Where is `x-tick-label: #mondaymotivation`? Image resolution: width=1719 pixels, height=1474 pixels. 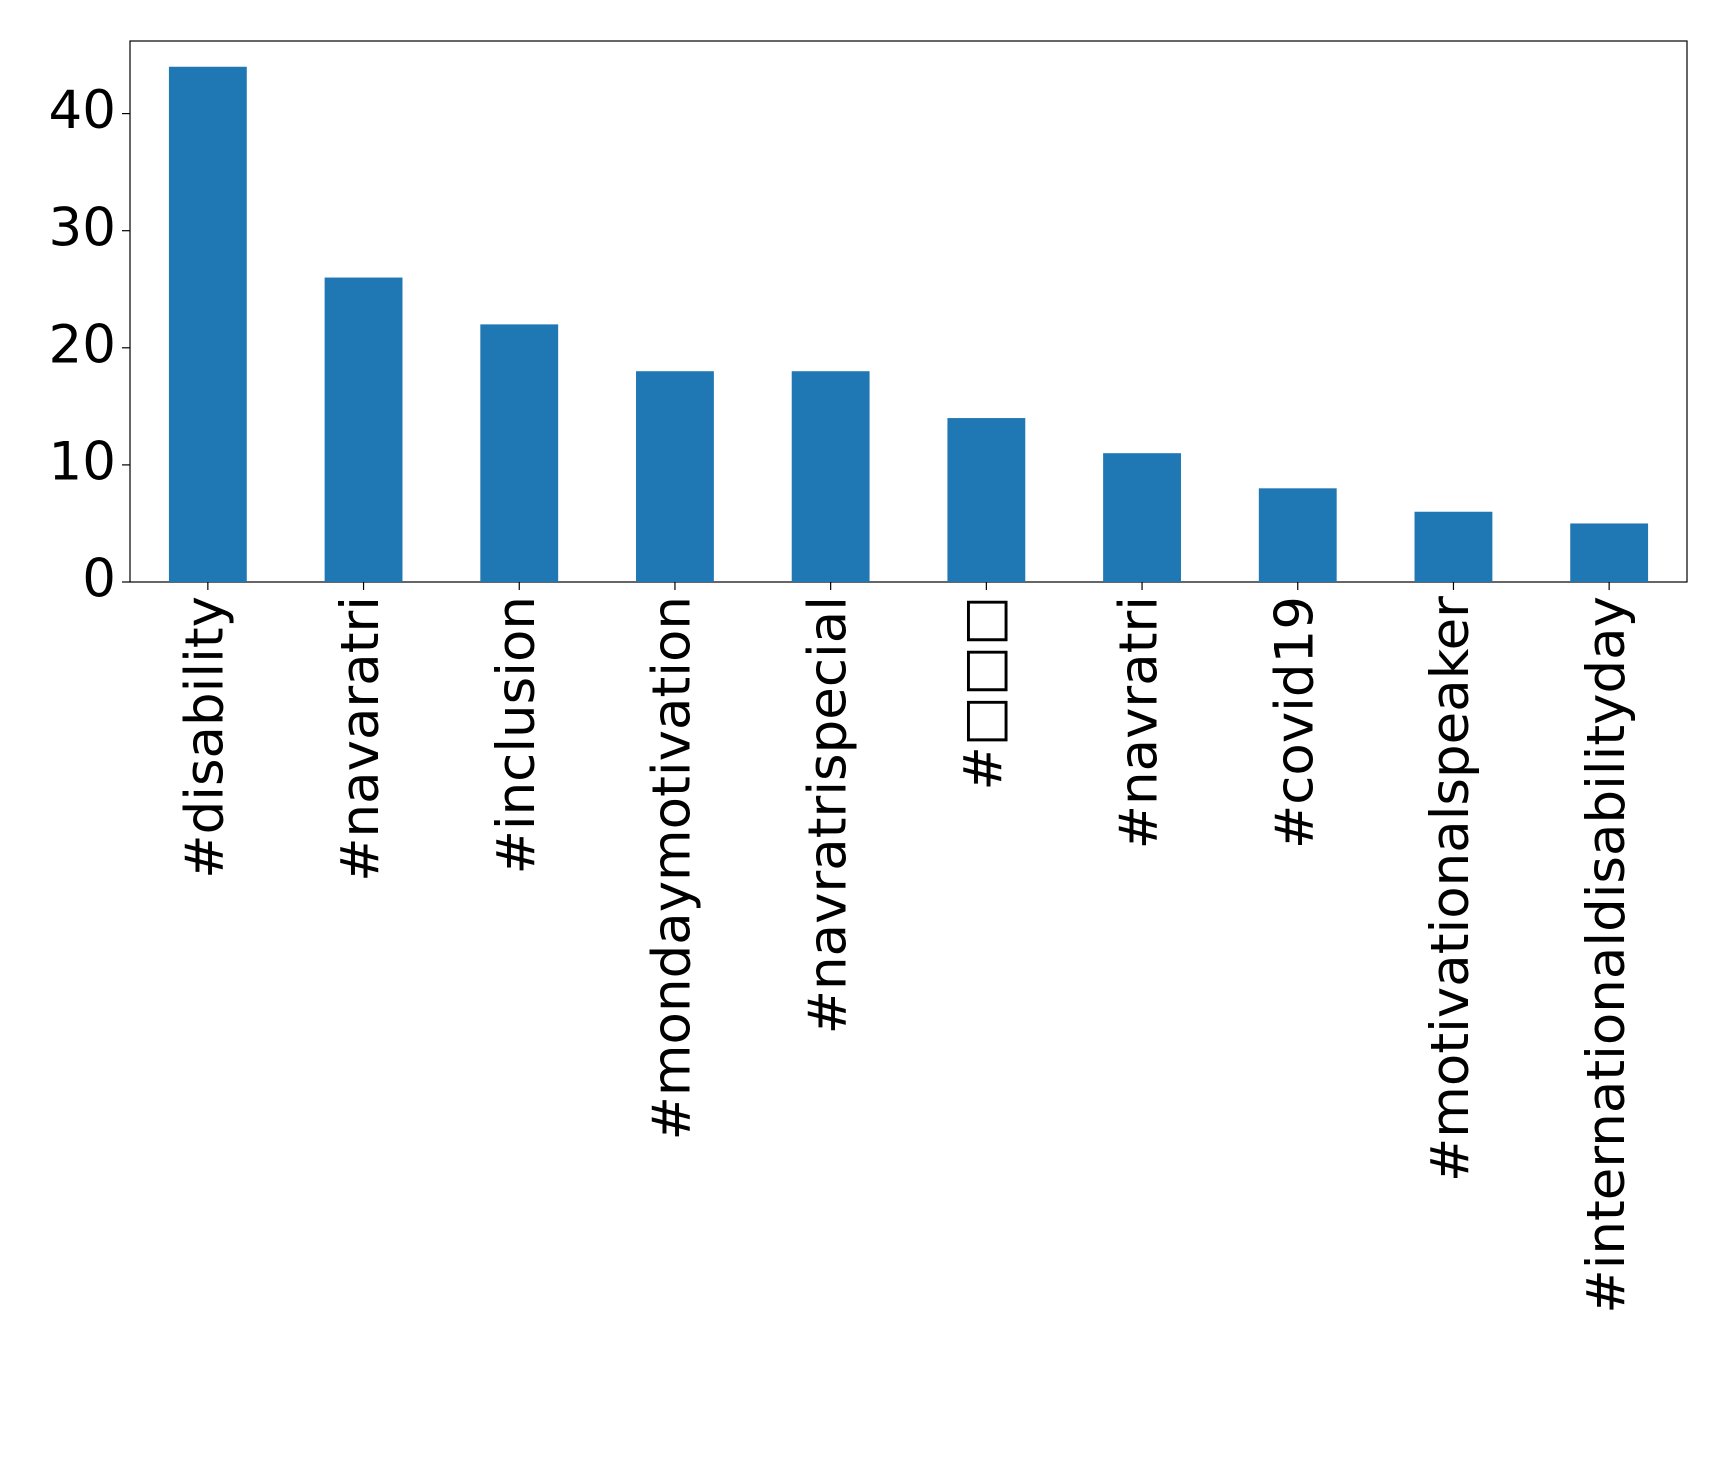
x-tick-label: #mondaymotivation is located at coordinates (672, 868).